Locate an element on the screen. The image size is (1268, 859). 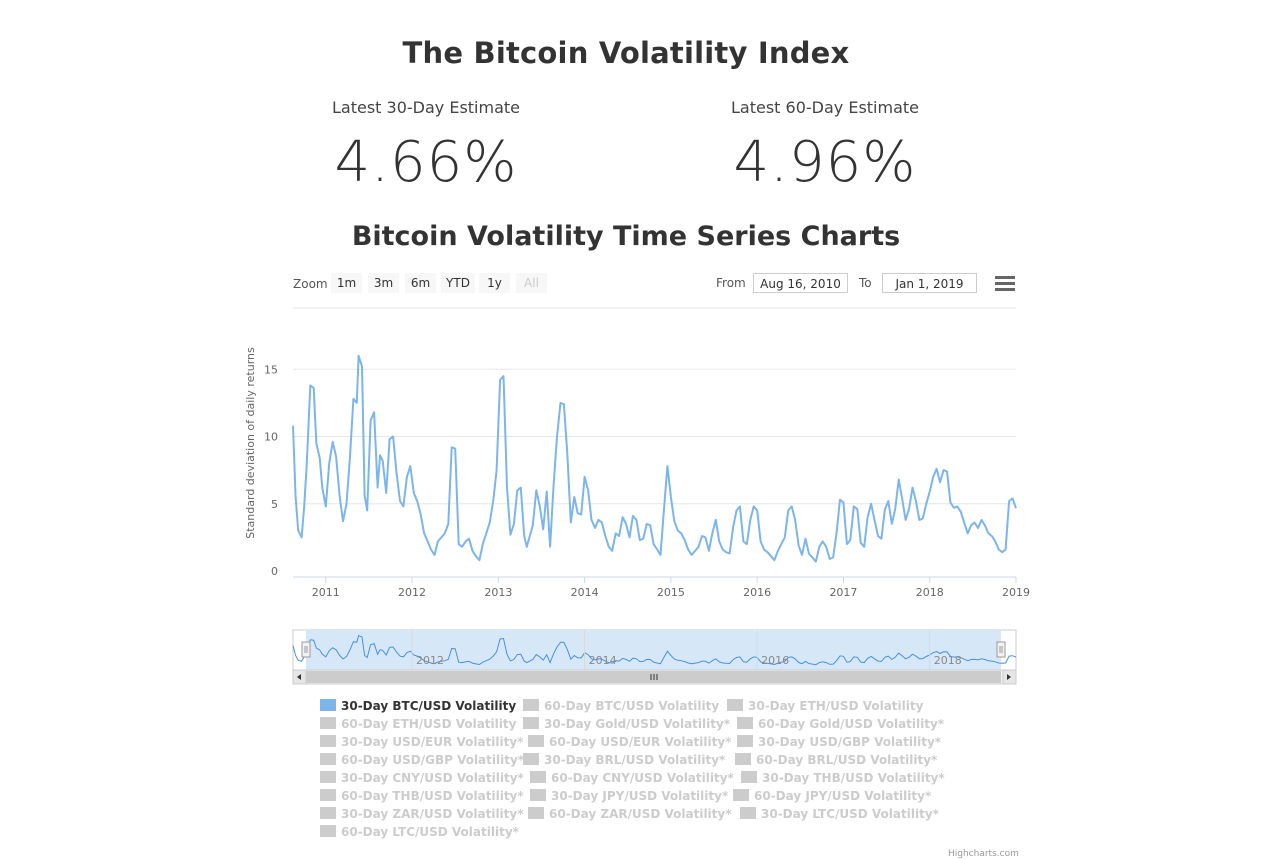
navigator-selected-range is located at coordinates (653, 650).